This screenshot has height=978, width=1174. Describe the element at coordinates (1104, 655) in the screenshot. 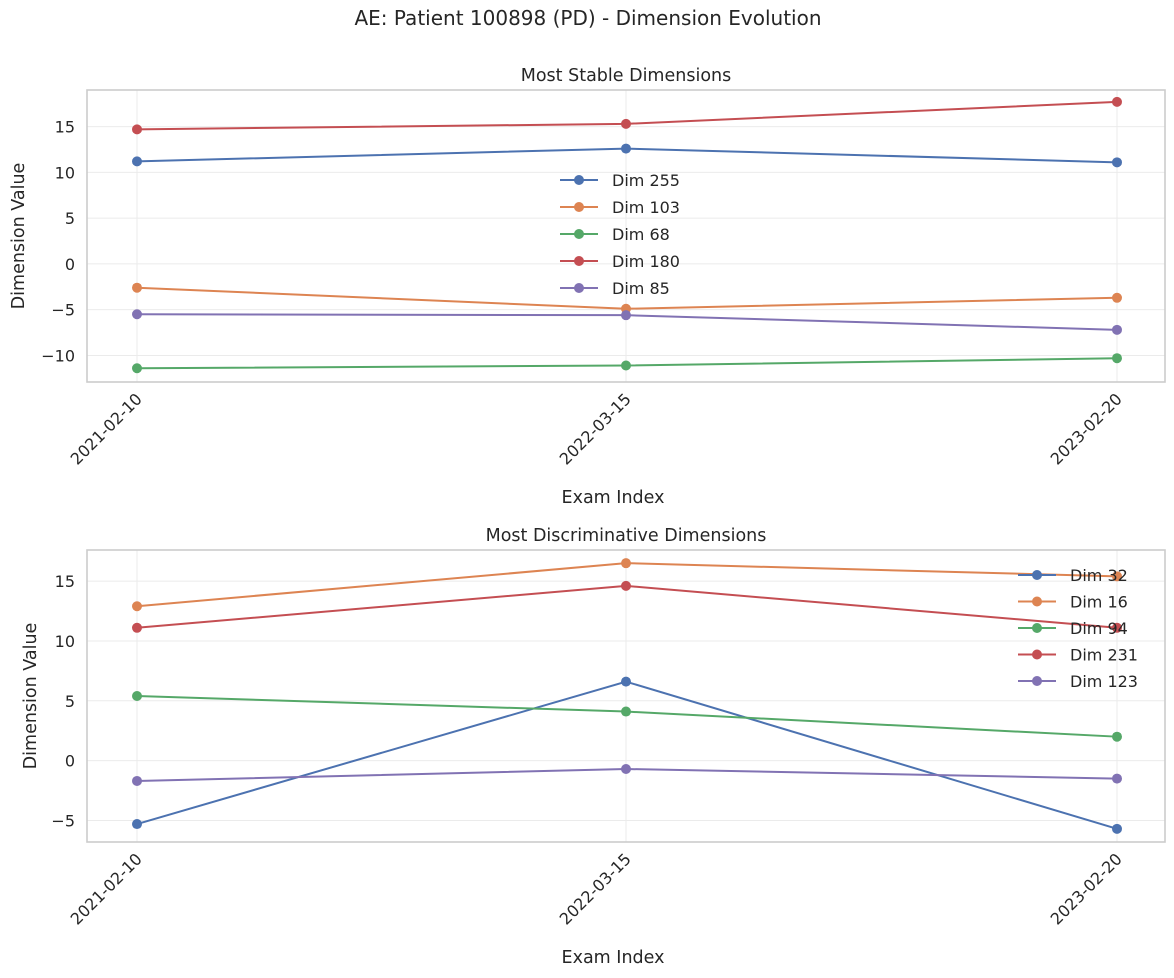

I see `legend-label: Dim 231` at that location.